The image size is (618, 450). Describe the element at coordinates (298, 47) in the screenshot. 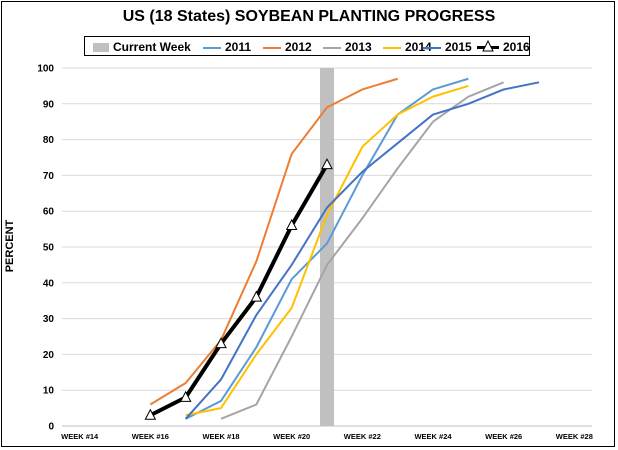

I see `legend-label-2012: 2012` at that location.